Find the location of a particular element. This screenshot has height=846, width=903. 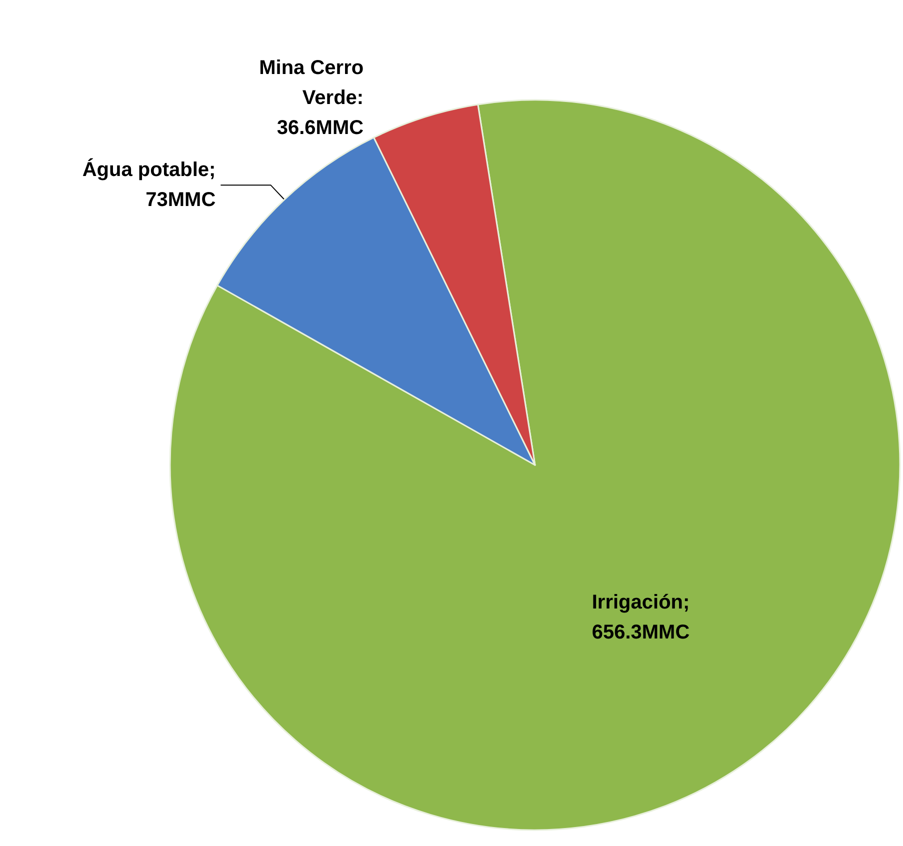

slice-label: Irrigación; 656.3MMC is located at coordinates (641, 617).